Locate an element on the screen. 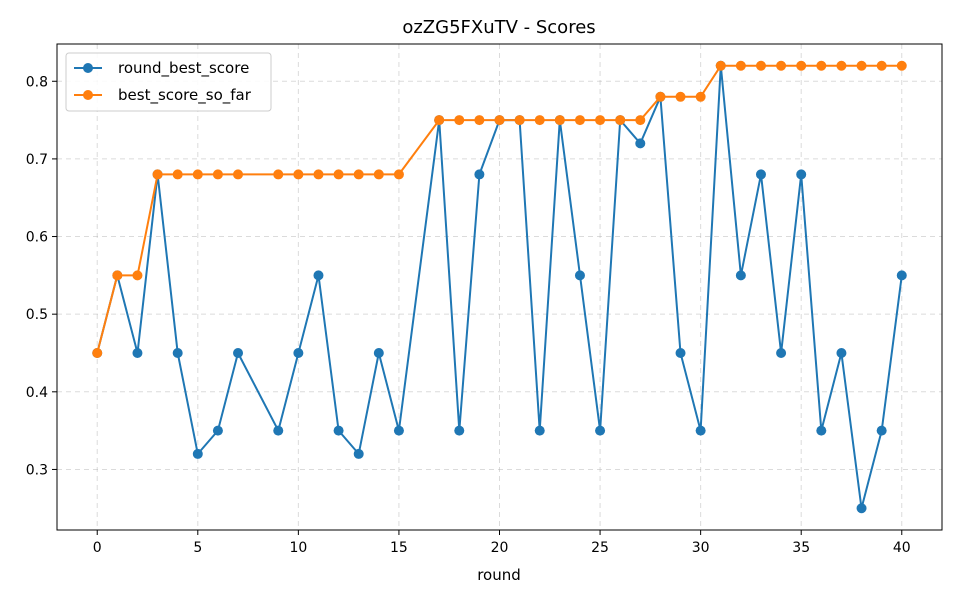 This screenshot has height=600, width=960. legend-box is located at coordinates (168, 82).